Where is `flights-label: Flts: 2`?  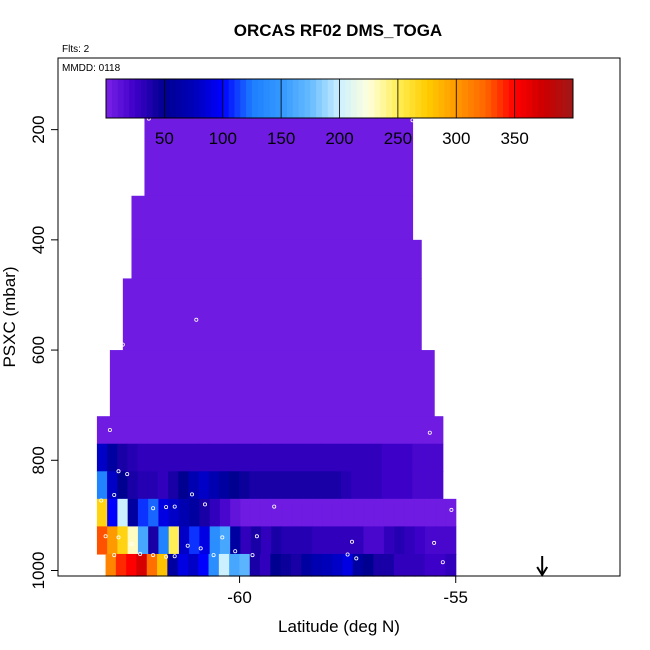
flights-label: Flts: 2 is located at coordinates (76, 49).